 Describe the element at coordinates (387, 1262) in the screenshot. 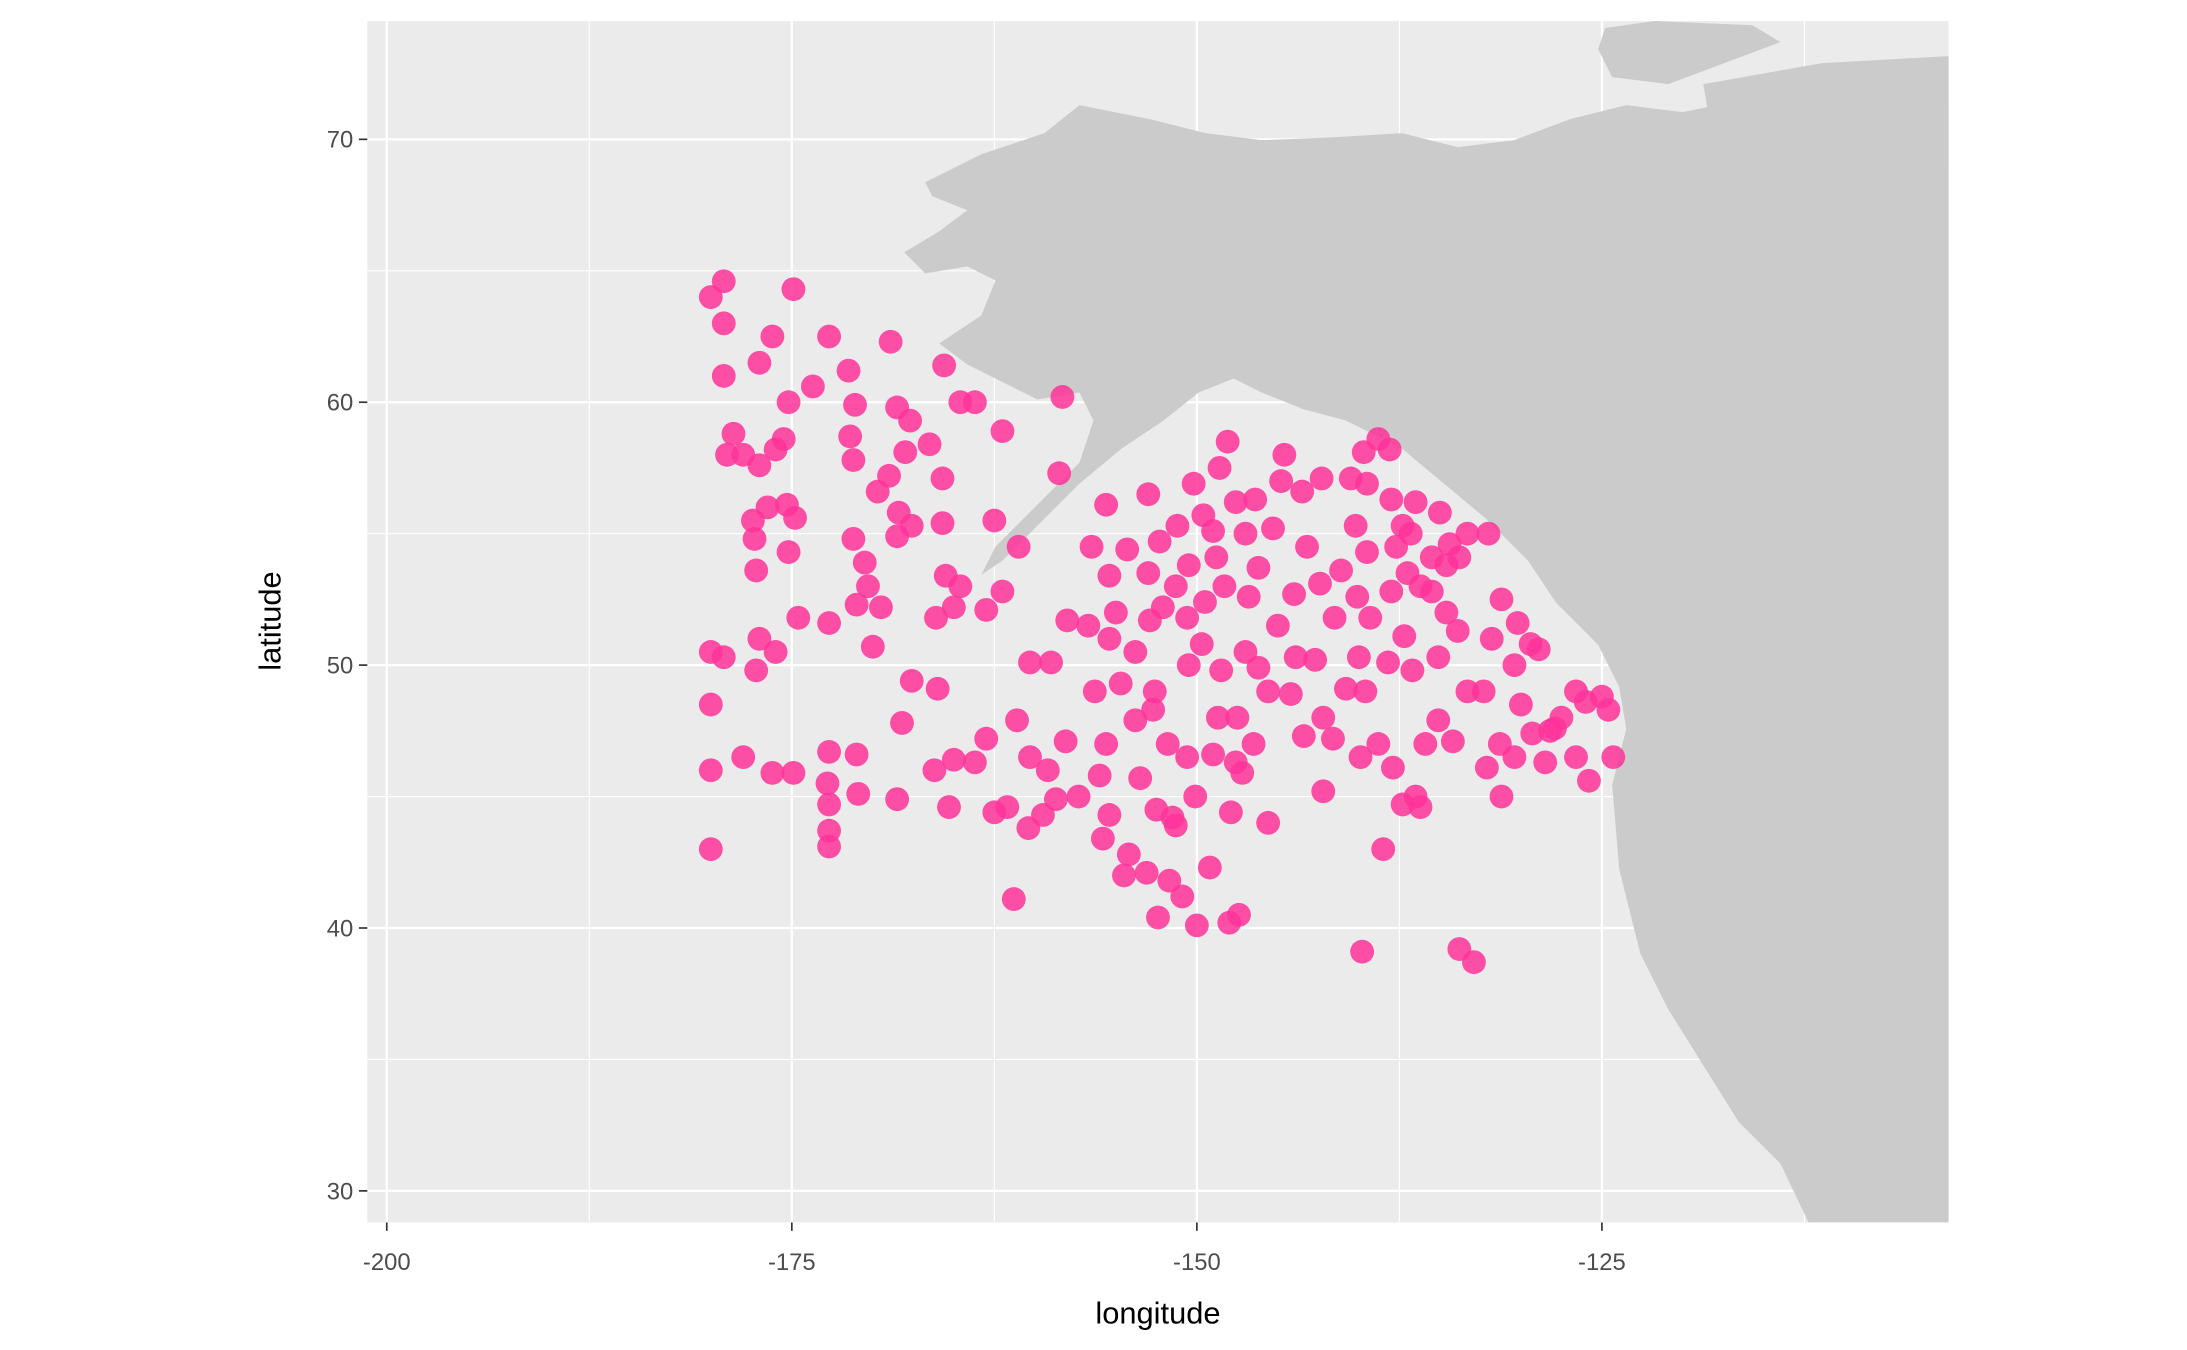

I see `x-tick-label: -200` at that location.